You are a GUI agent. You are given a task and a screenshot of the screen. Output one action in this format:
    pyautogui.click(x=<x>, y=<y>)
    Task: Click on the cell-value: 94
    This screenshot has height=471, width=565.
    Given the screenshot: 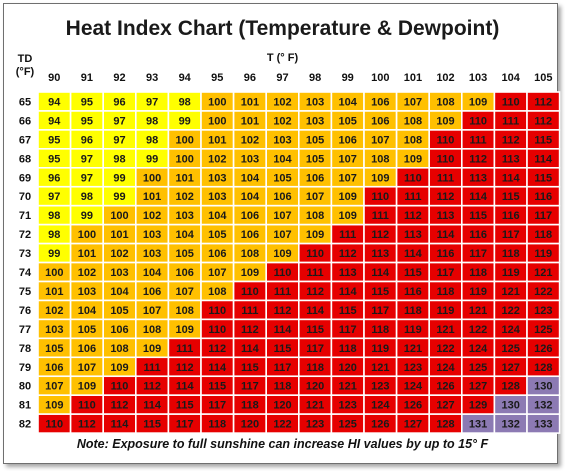 What is the action you would take?
    pyautogui.click(x=54, y=102)
    